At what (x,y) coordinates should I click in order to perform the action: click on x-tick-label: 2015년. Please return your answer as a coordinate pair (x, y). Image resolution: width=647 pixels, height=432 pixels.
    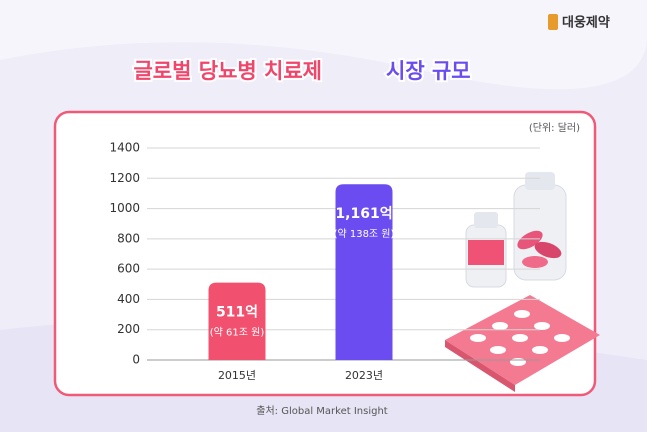
    Looking at the image, I should click on (237, 375).